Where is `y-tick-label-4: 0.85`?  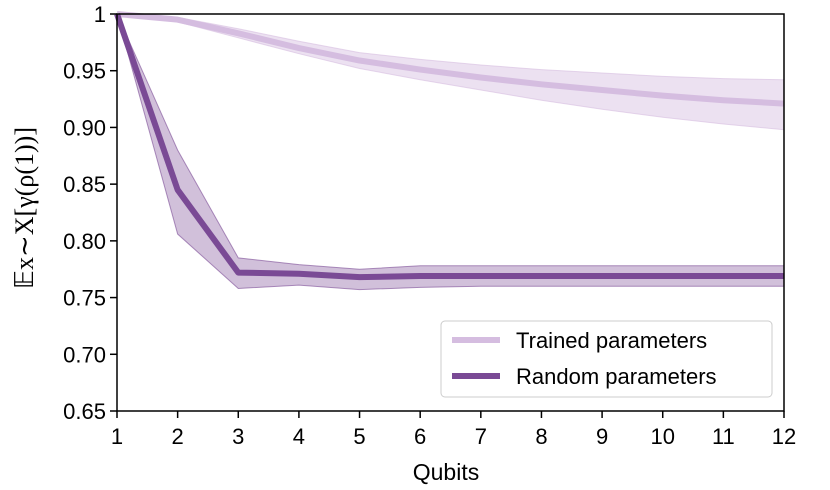
y-tick-label-4: 0.85 is located at coordinates (84, 184).